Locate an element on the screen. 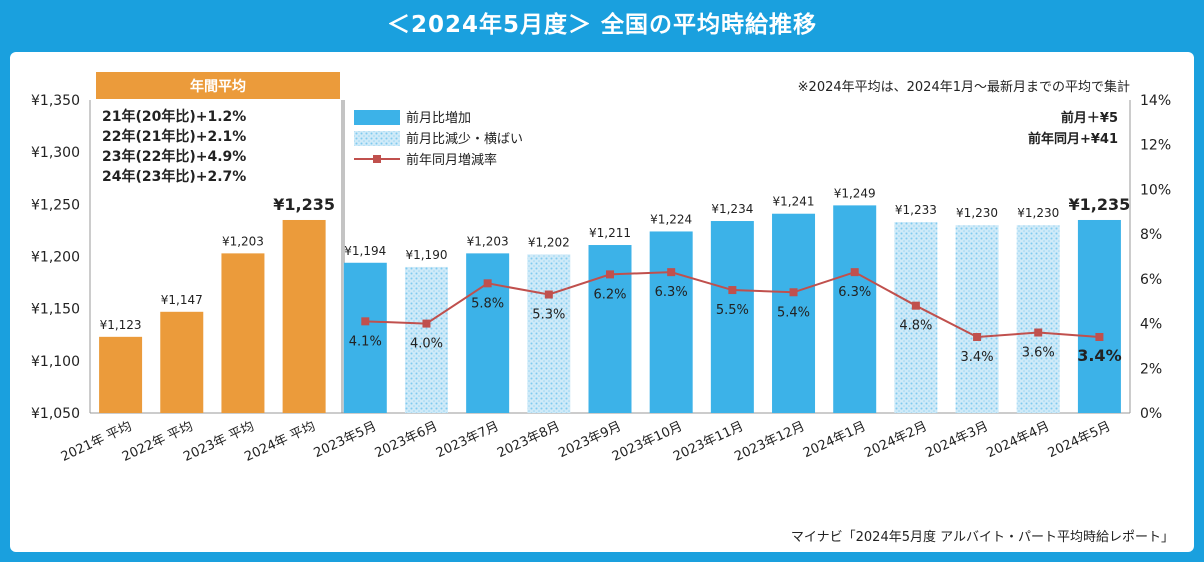 Image resolution: width=1204 pixels, height=562 pixels. bar-value-label: ¥1,202 is located at coordinates (549, 242).